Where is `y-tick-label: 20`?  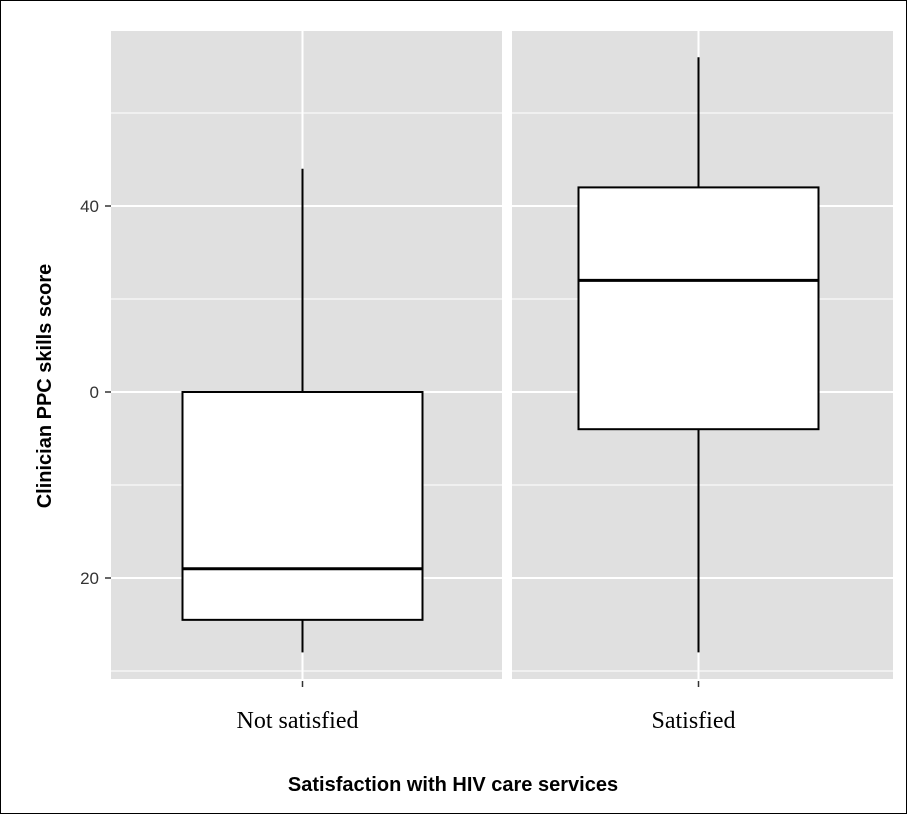
y-tick-label: 20 is located at coordinates (89, 578).